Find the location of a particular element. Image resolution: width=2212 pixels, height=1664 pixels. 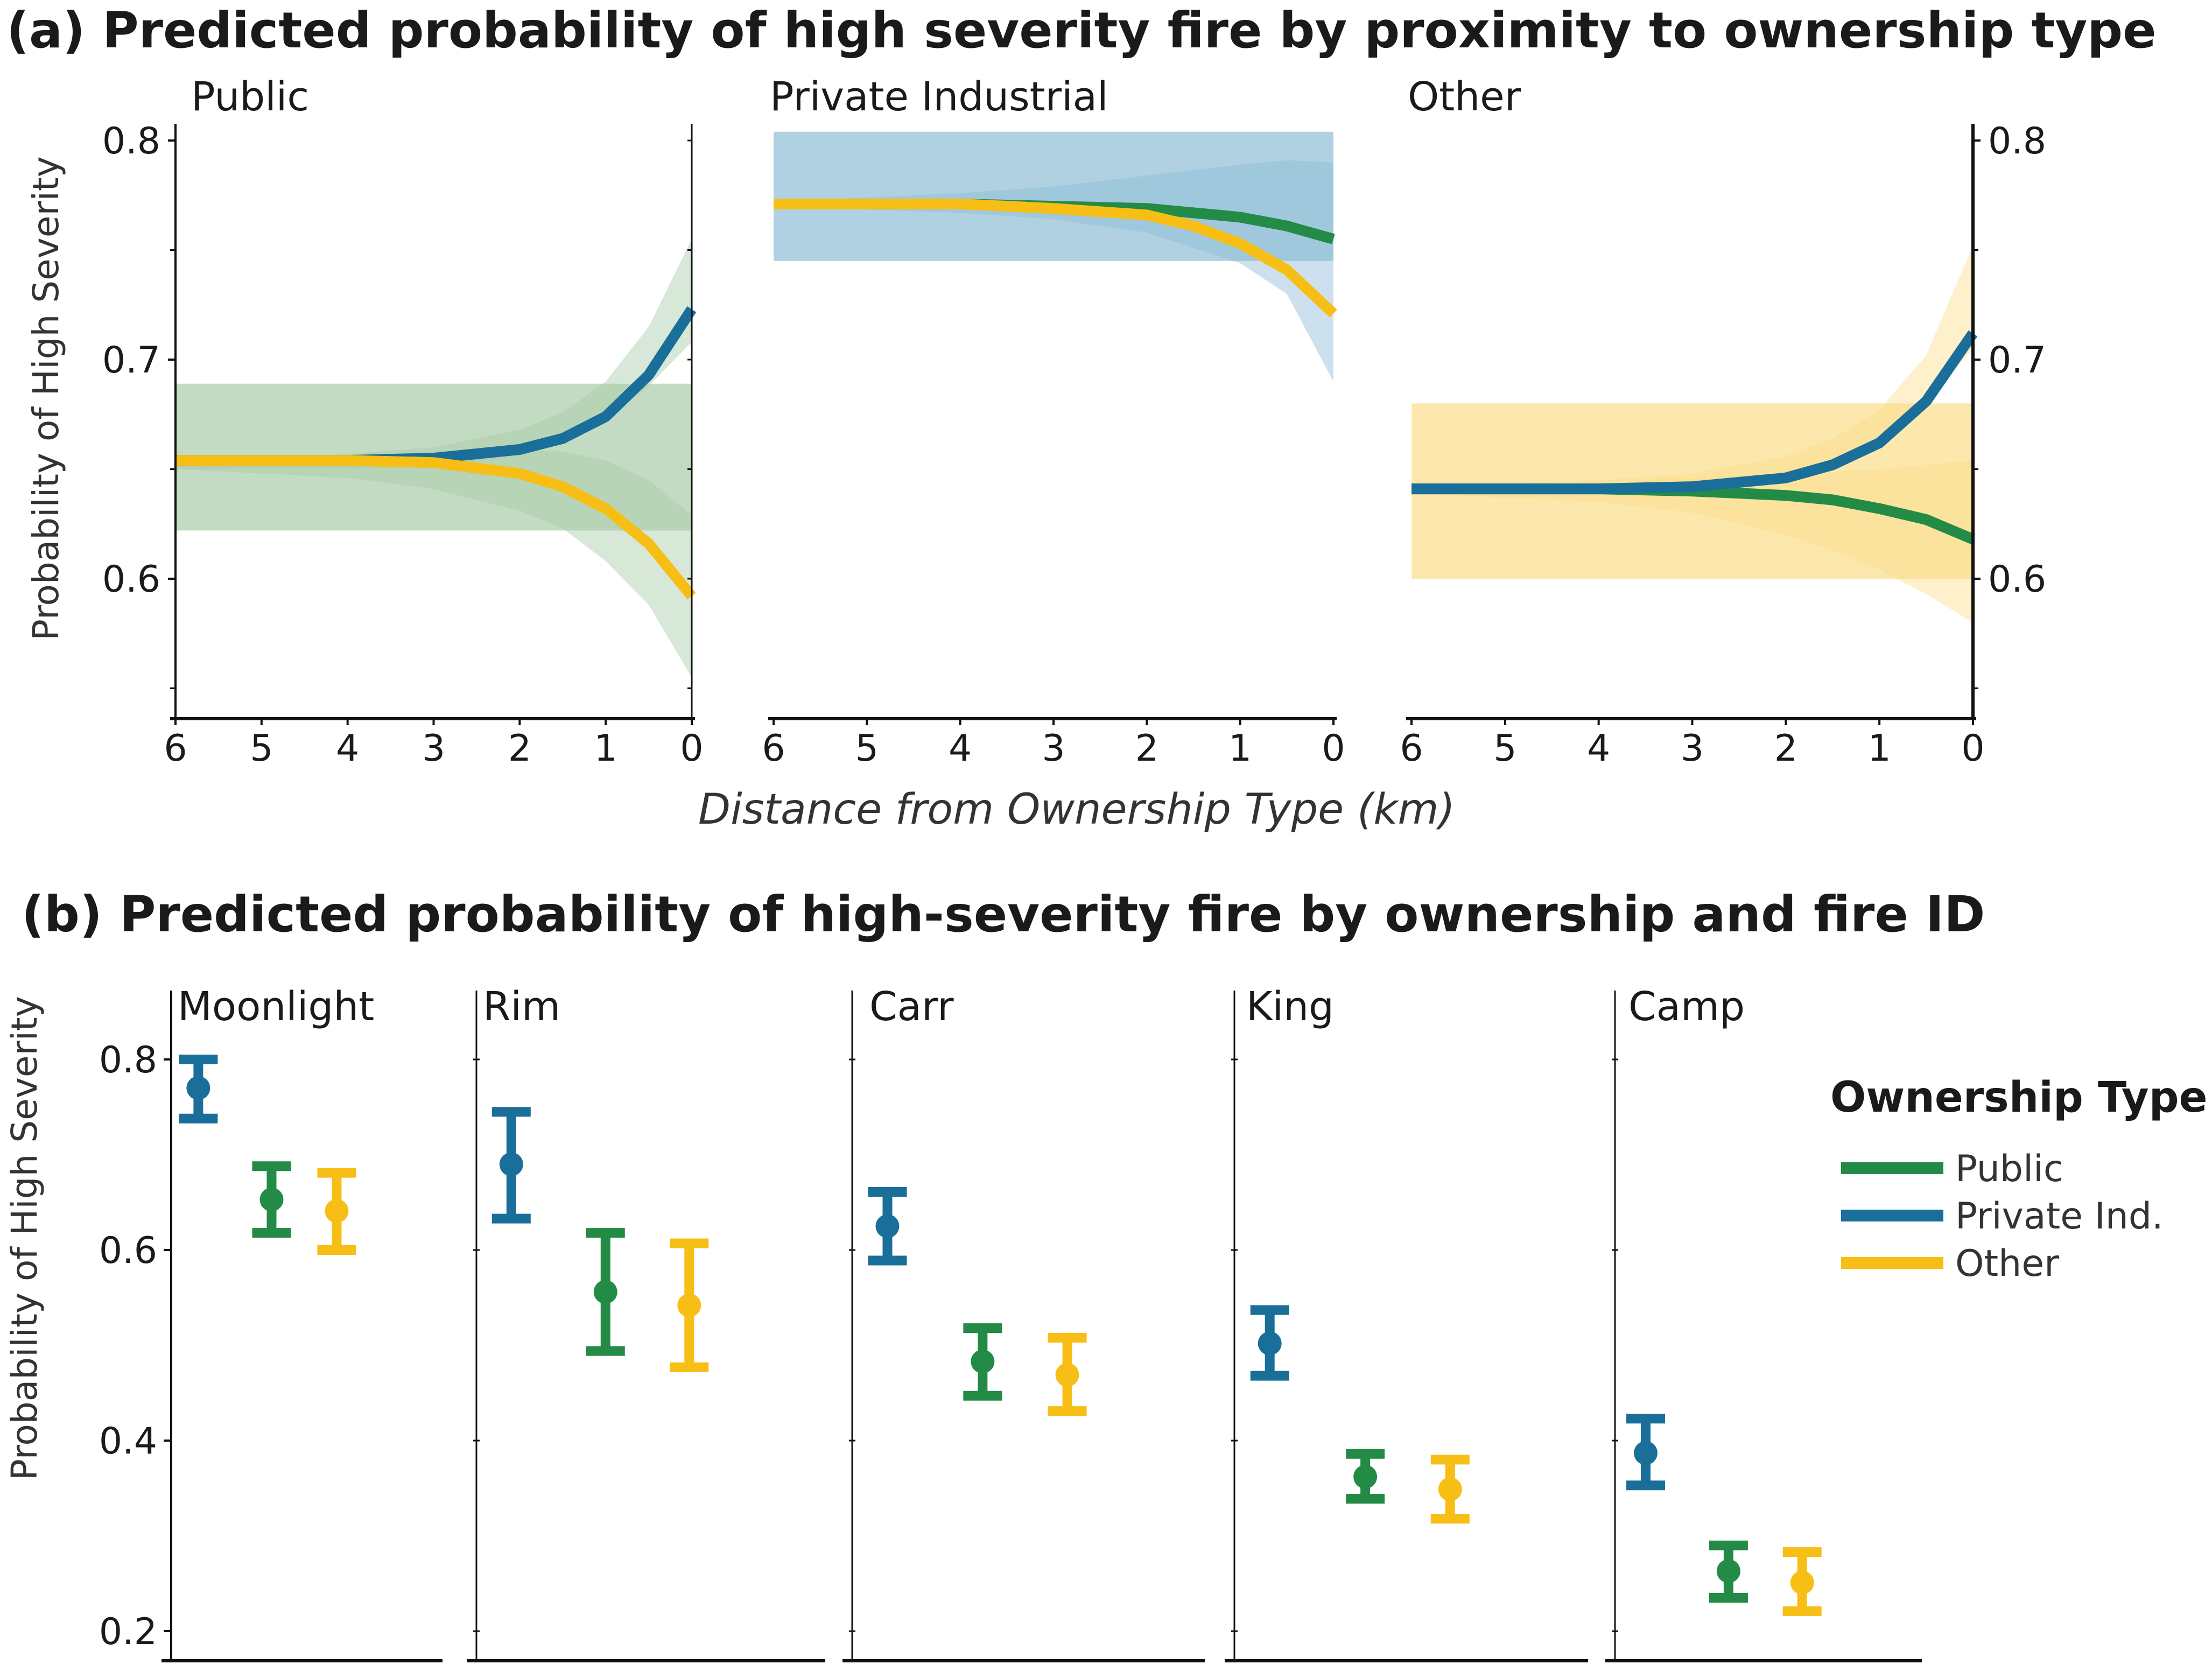

legend-label-public: Public is located at coordinates (2009, 1169).